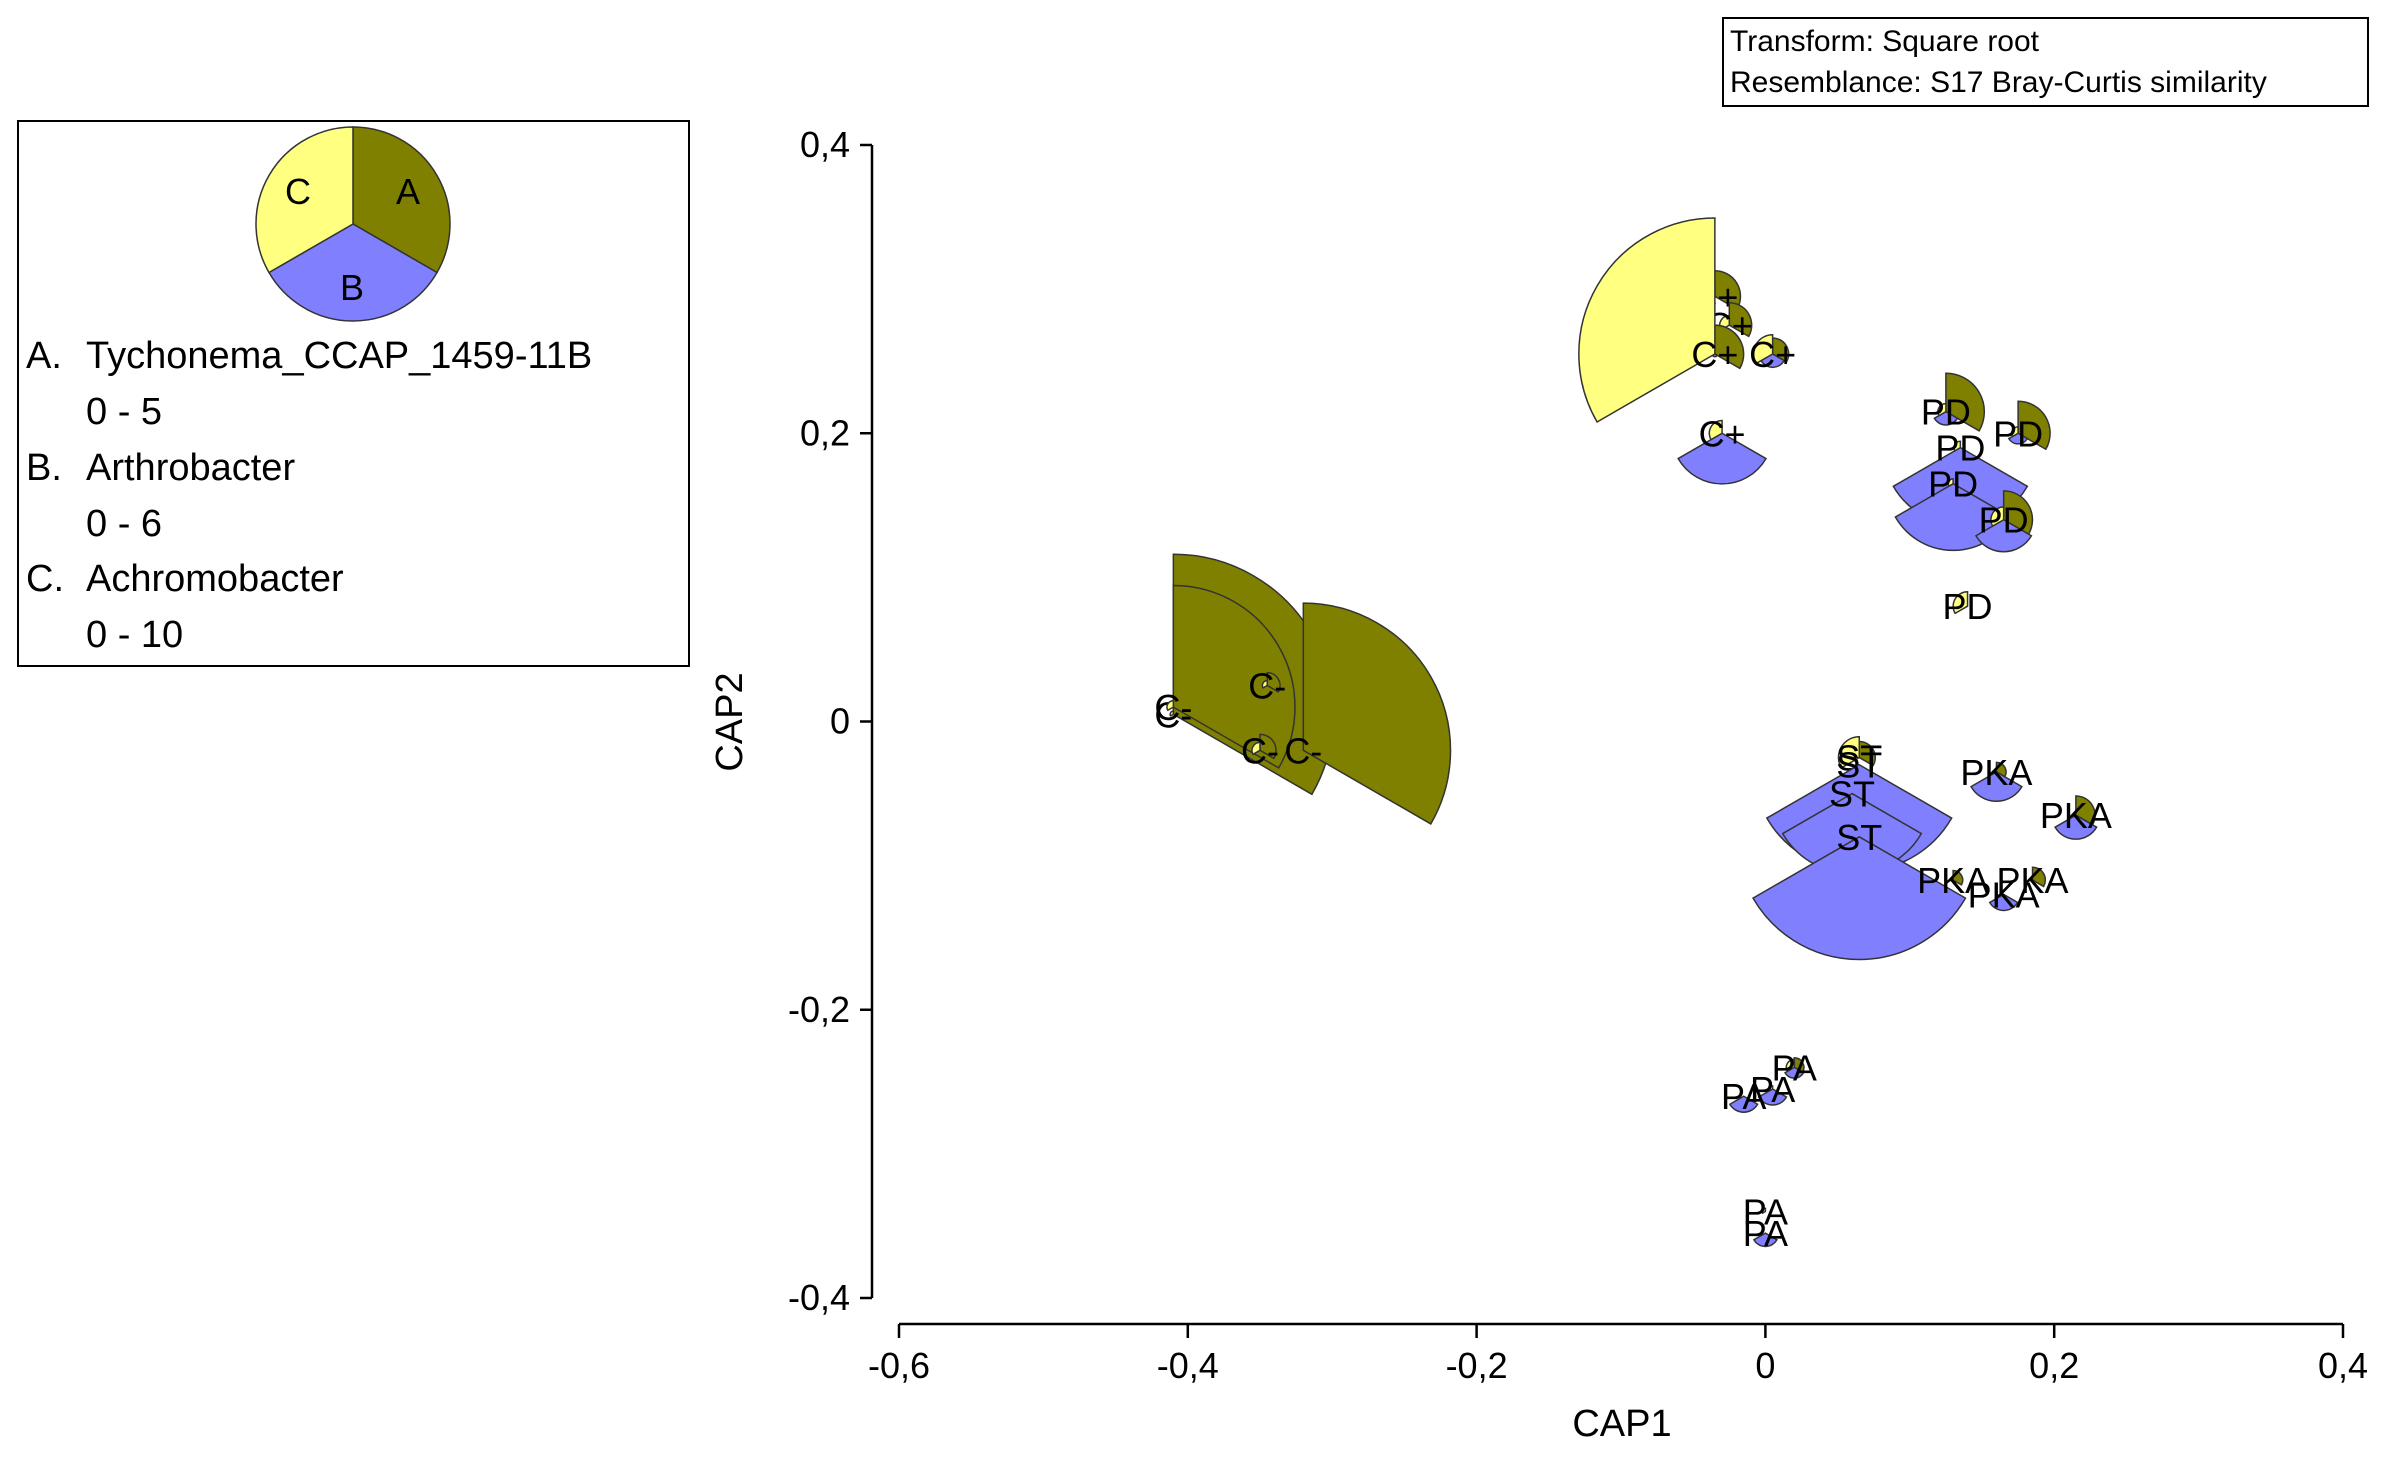  I want to click on x-tick-label: 0, so click(1765, 1365).